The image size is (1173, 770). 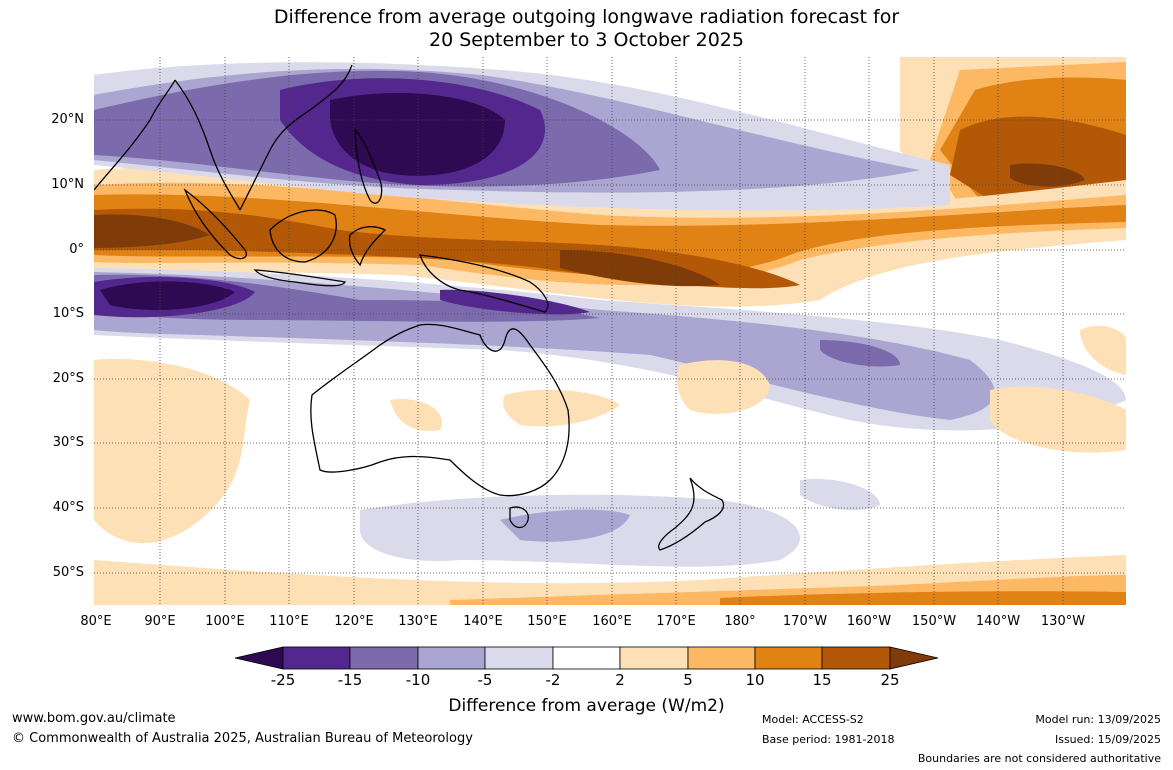 I want to click on colorbar-min-arrow, so click(x=259, y=658).